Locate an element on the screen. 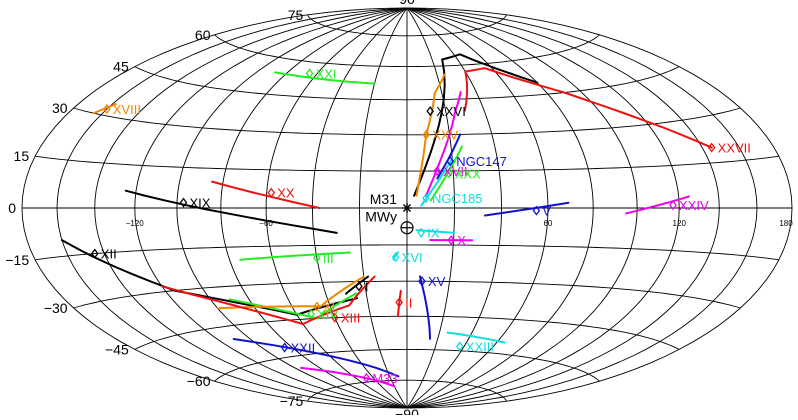  latitude-label: −45 is located at coordinates (117, 349).